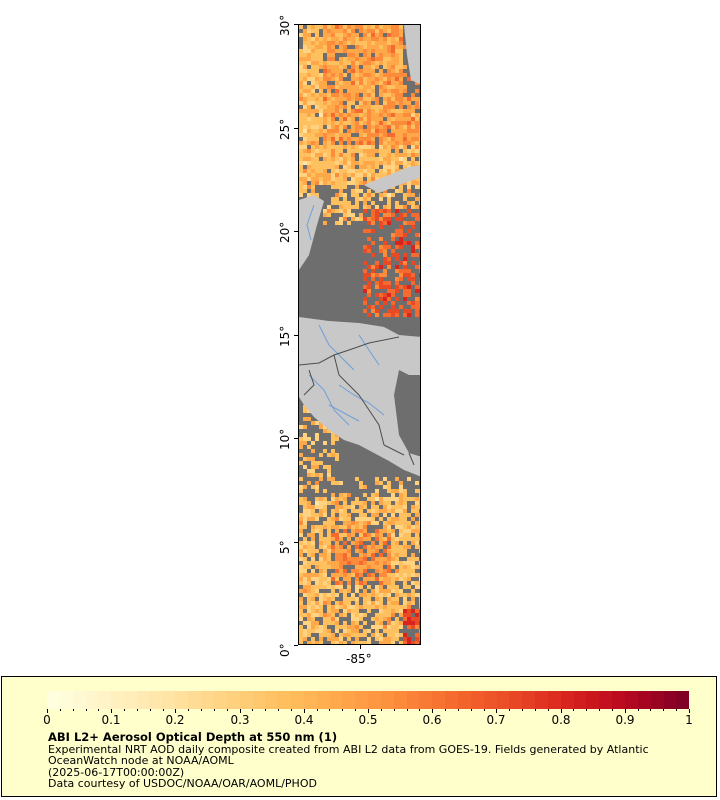  What do you see at coordinates (368, 720) in the screenshot?
I see `colorbar-tick-label: 0.5` at bounding box center [368, 720].